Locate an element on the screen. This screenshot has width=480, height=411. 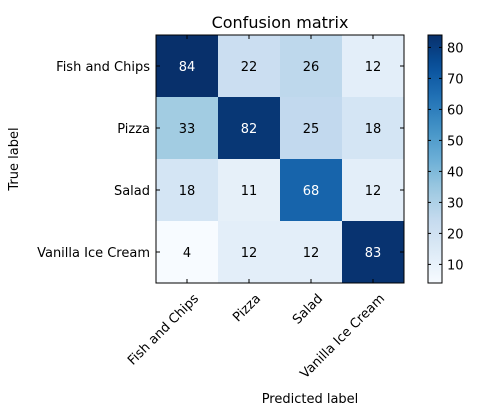
cell-value-label: 84 is located at coordinates (187, 67).